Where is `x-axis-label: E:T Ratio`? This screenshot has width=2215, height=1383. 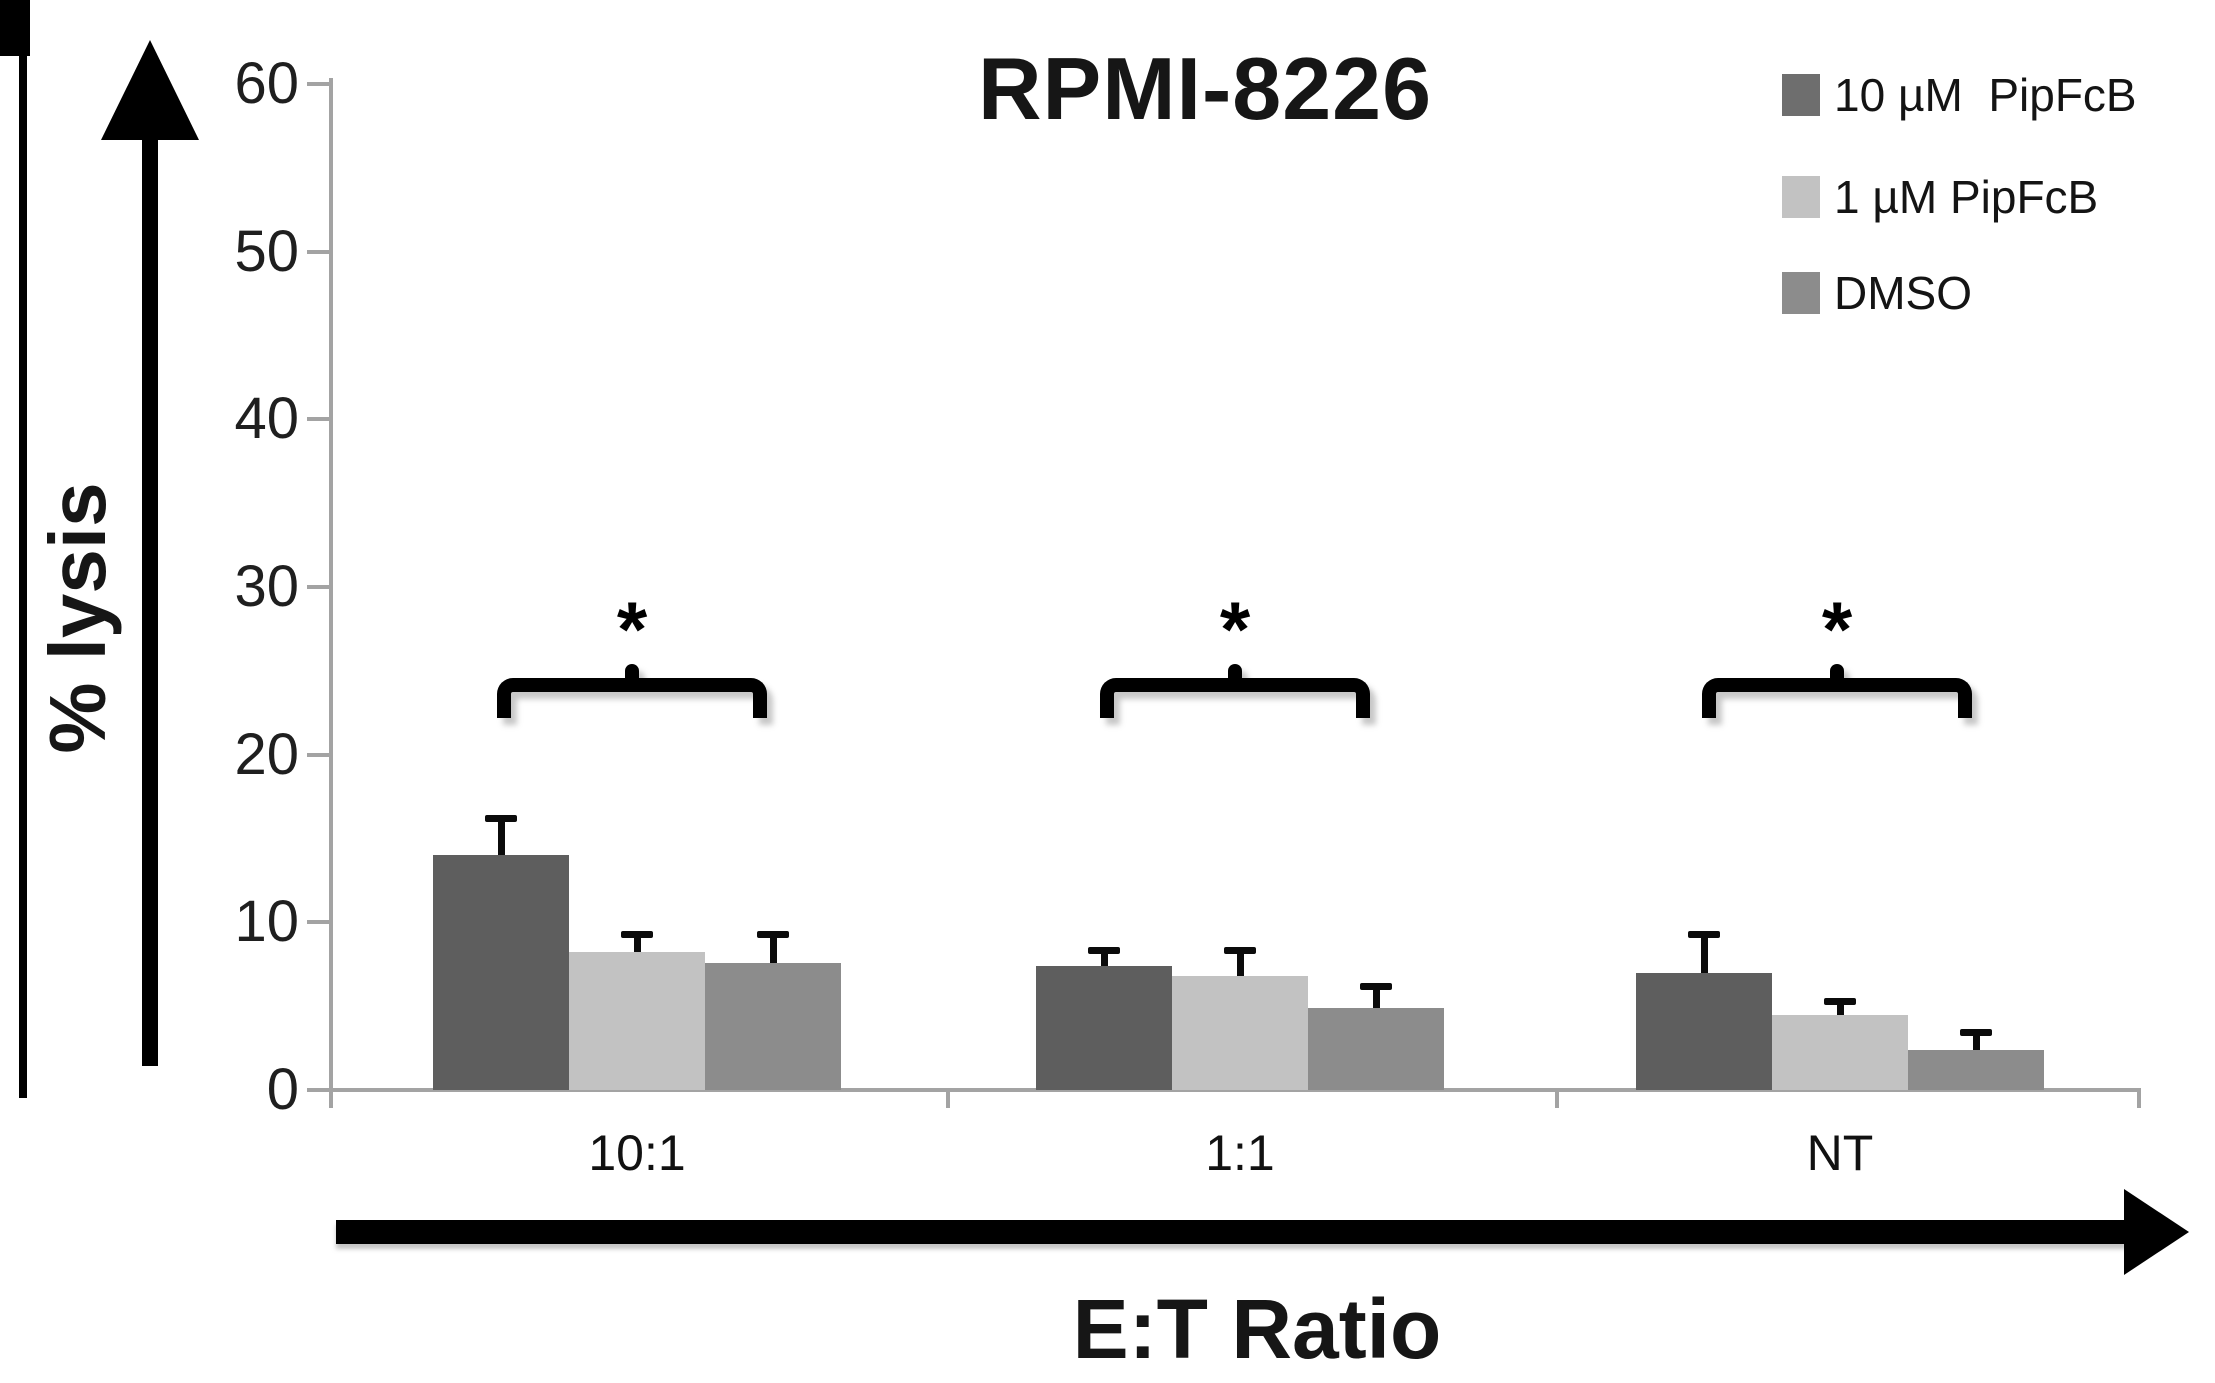
x-axis-label: E:T Ratio is located at coordinates (1257, 1329).